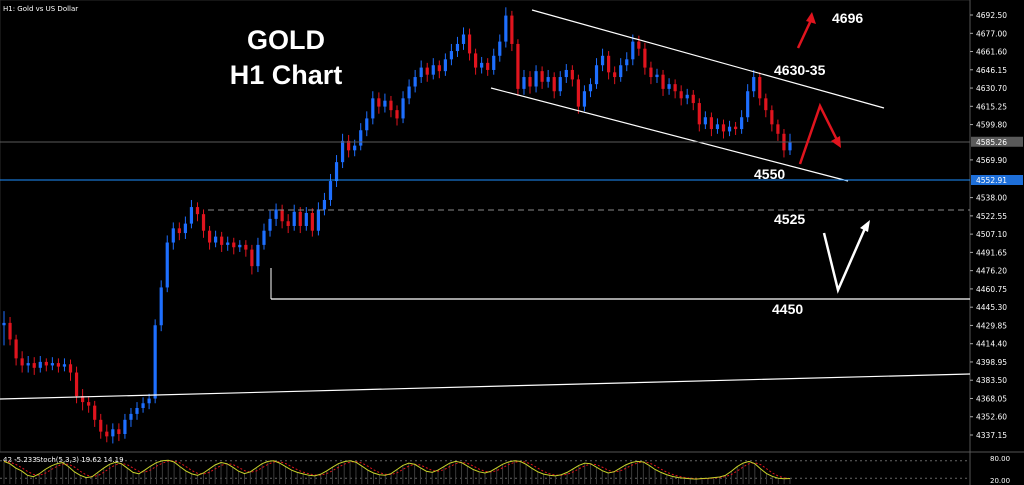 The width and height of the screenshot is (1024, 485). What do you see at coordinates (991, 216) in the screenshot?
I see `y-tick-label: 4522.55` at bounding box center [991, 216].